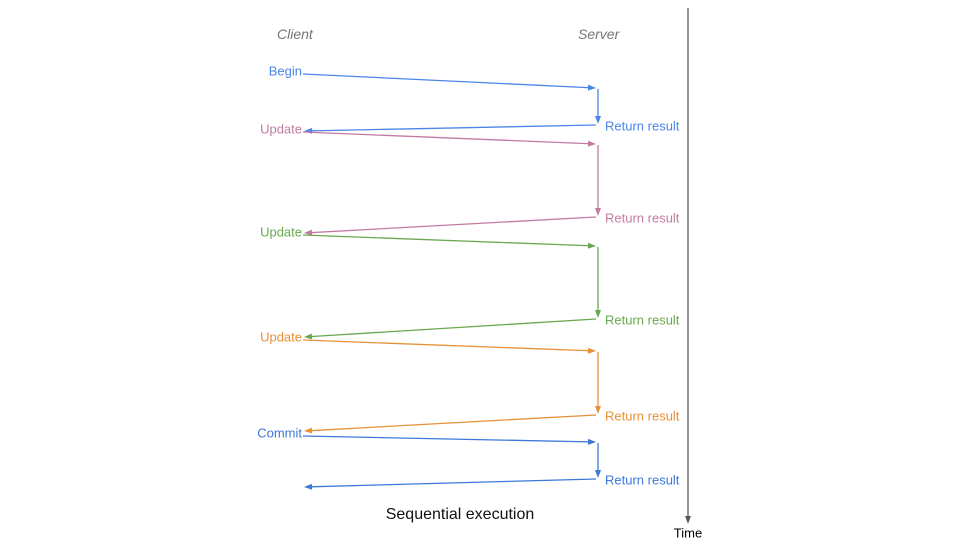 This screenshot has height=540, width=960. What do you see at coordinates (308, 336) in the screenshot?
I see `return-arrow-2-arrowhead` at bounding box center [308, 336].